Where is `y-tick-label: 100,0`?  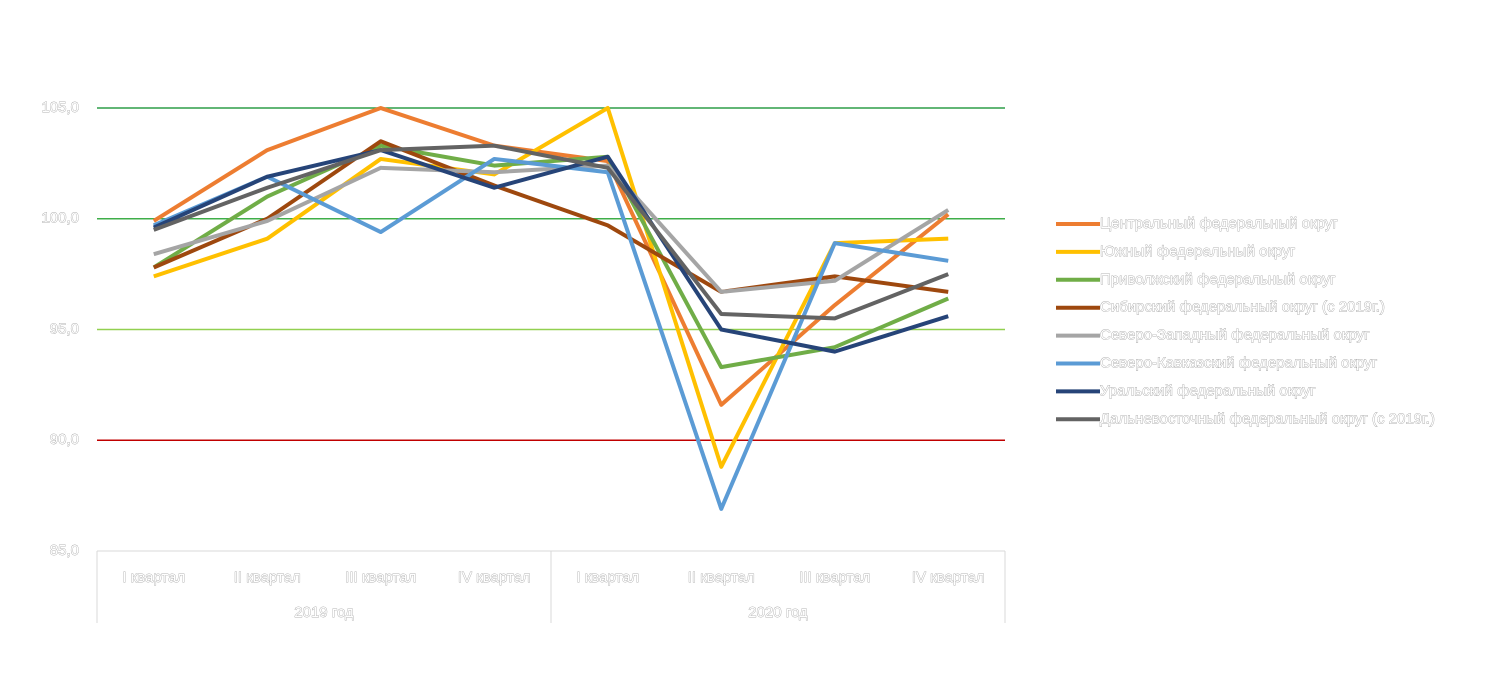 y-tick-label: 100,0 is located at coordinates (60, 218).